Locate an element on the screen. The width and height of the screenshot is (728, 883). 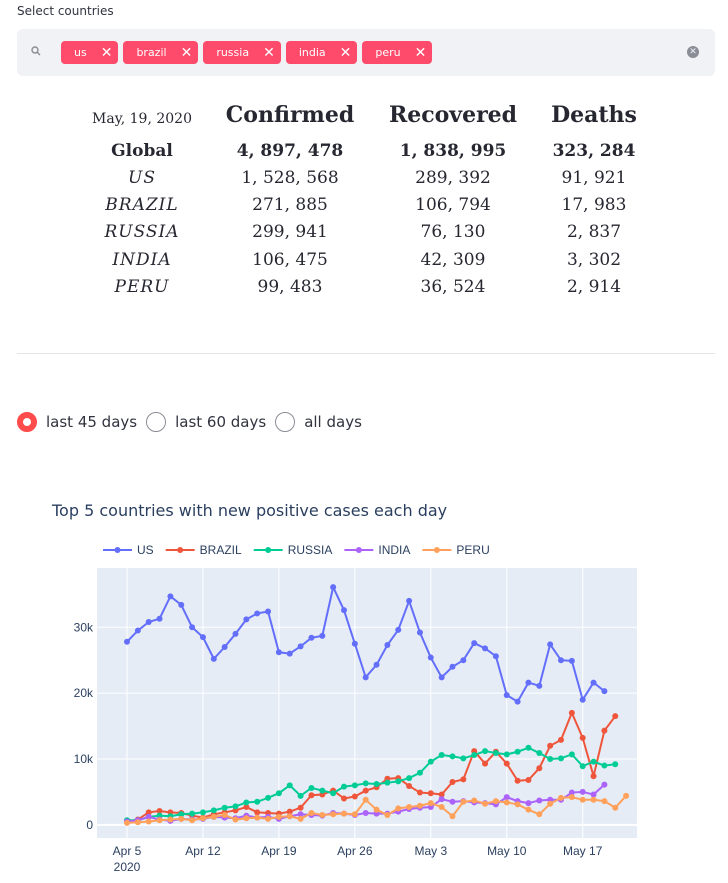
x-tick-label: Apr 19 is located at coordinates (279, 851).